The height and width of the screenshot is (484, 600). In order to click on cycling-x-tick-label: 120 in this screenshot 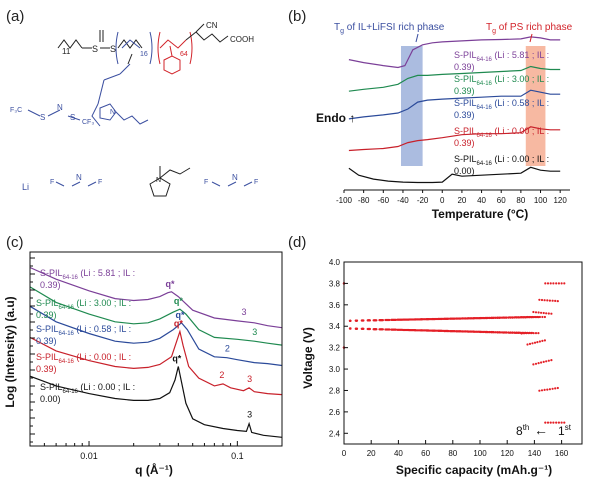, I will do `click(508, 453)`.